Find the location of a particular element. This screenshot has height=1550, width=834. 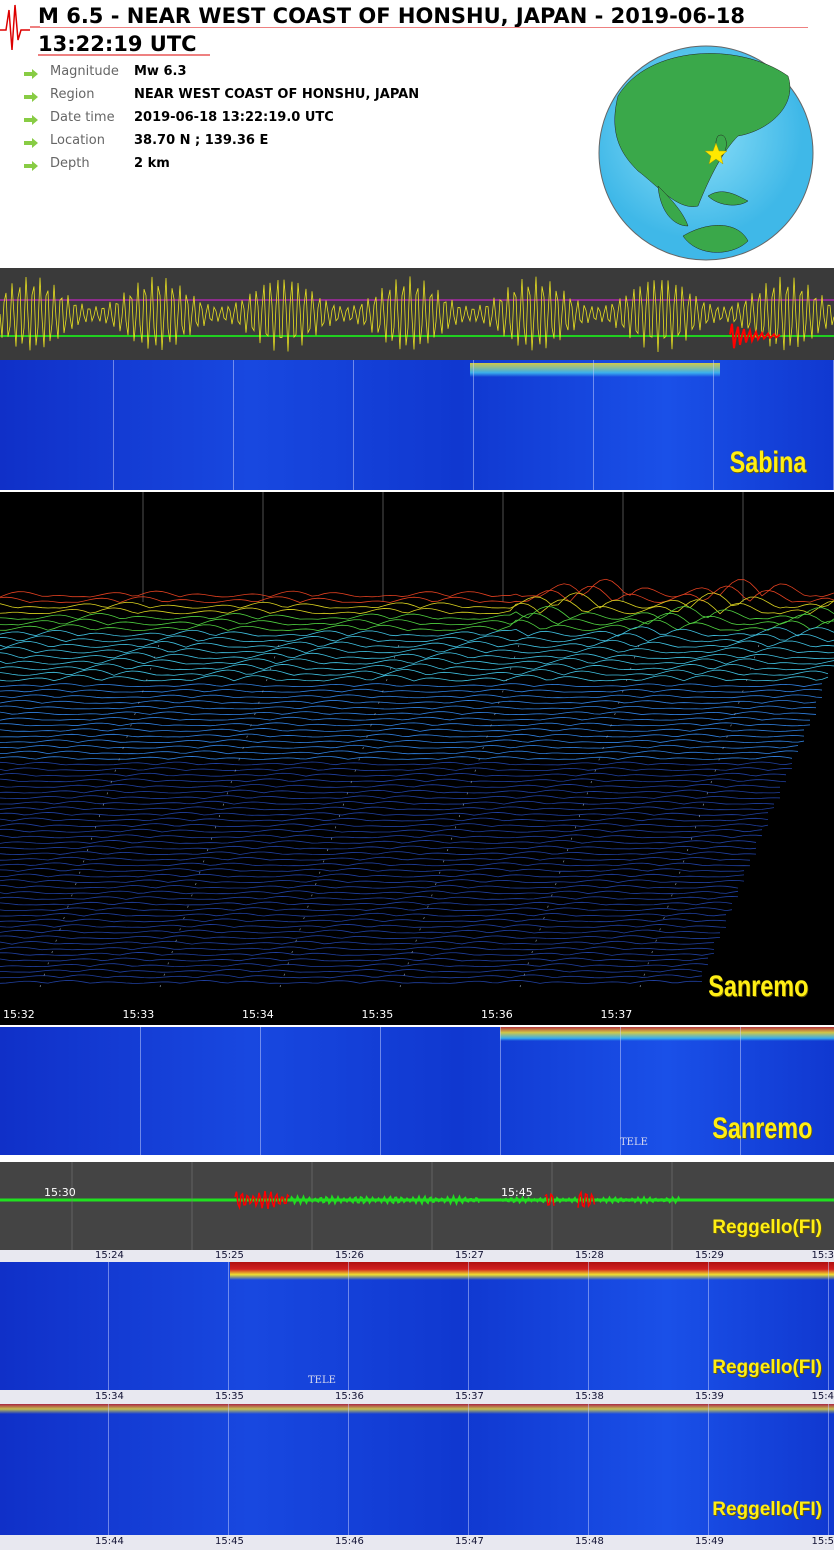

time-label: 15:26 is located at coordinates (349, 1255).